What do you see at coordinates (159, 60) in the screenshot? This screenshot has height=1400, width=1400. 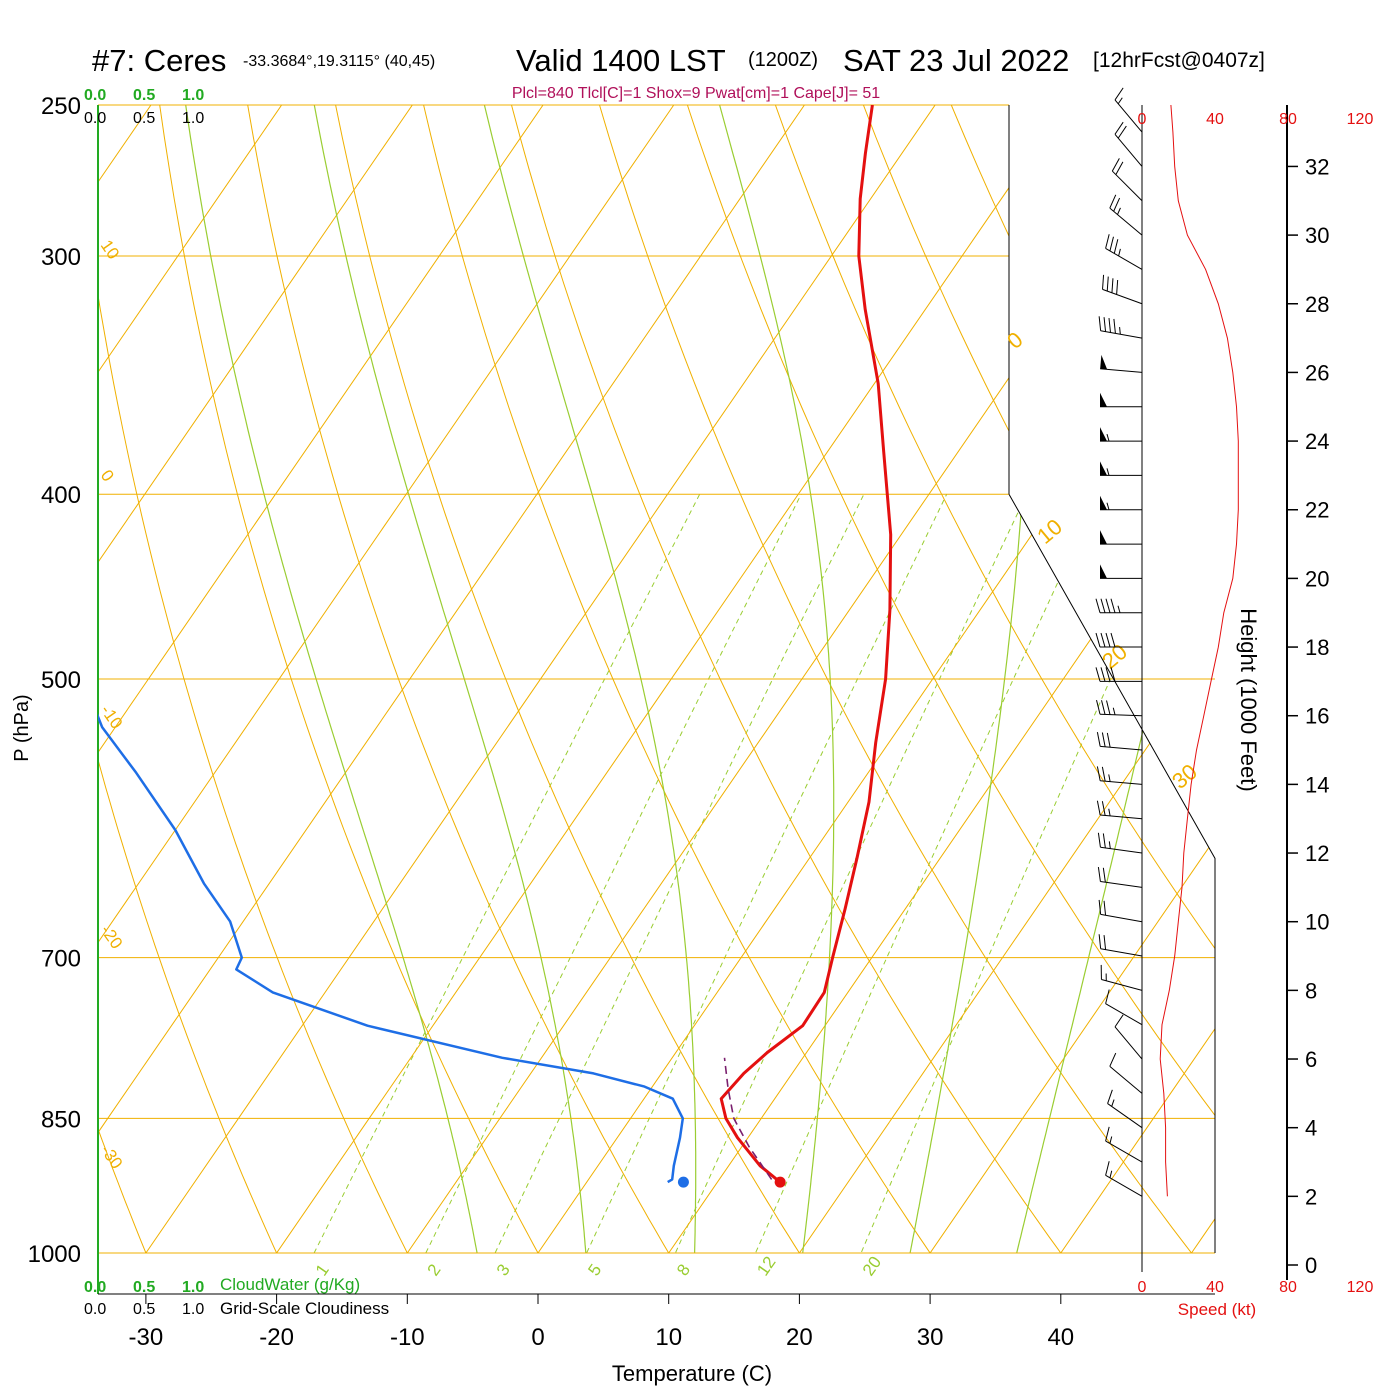 I see `station-name: #7: Ceres` at bounding box center [159, 60].